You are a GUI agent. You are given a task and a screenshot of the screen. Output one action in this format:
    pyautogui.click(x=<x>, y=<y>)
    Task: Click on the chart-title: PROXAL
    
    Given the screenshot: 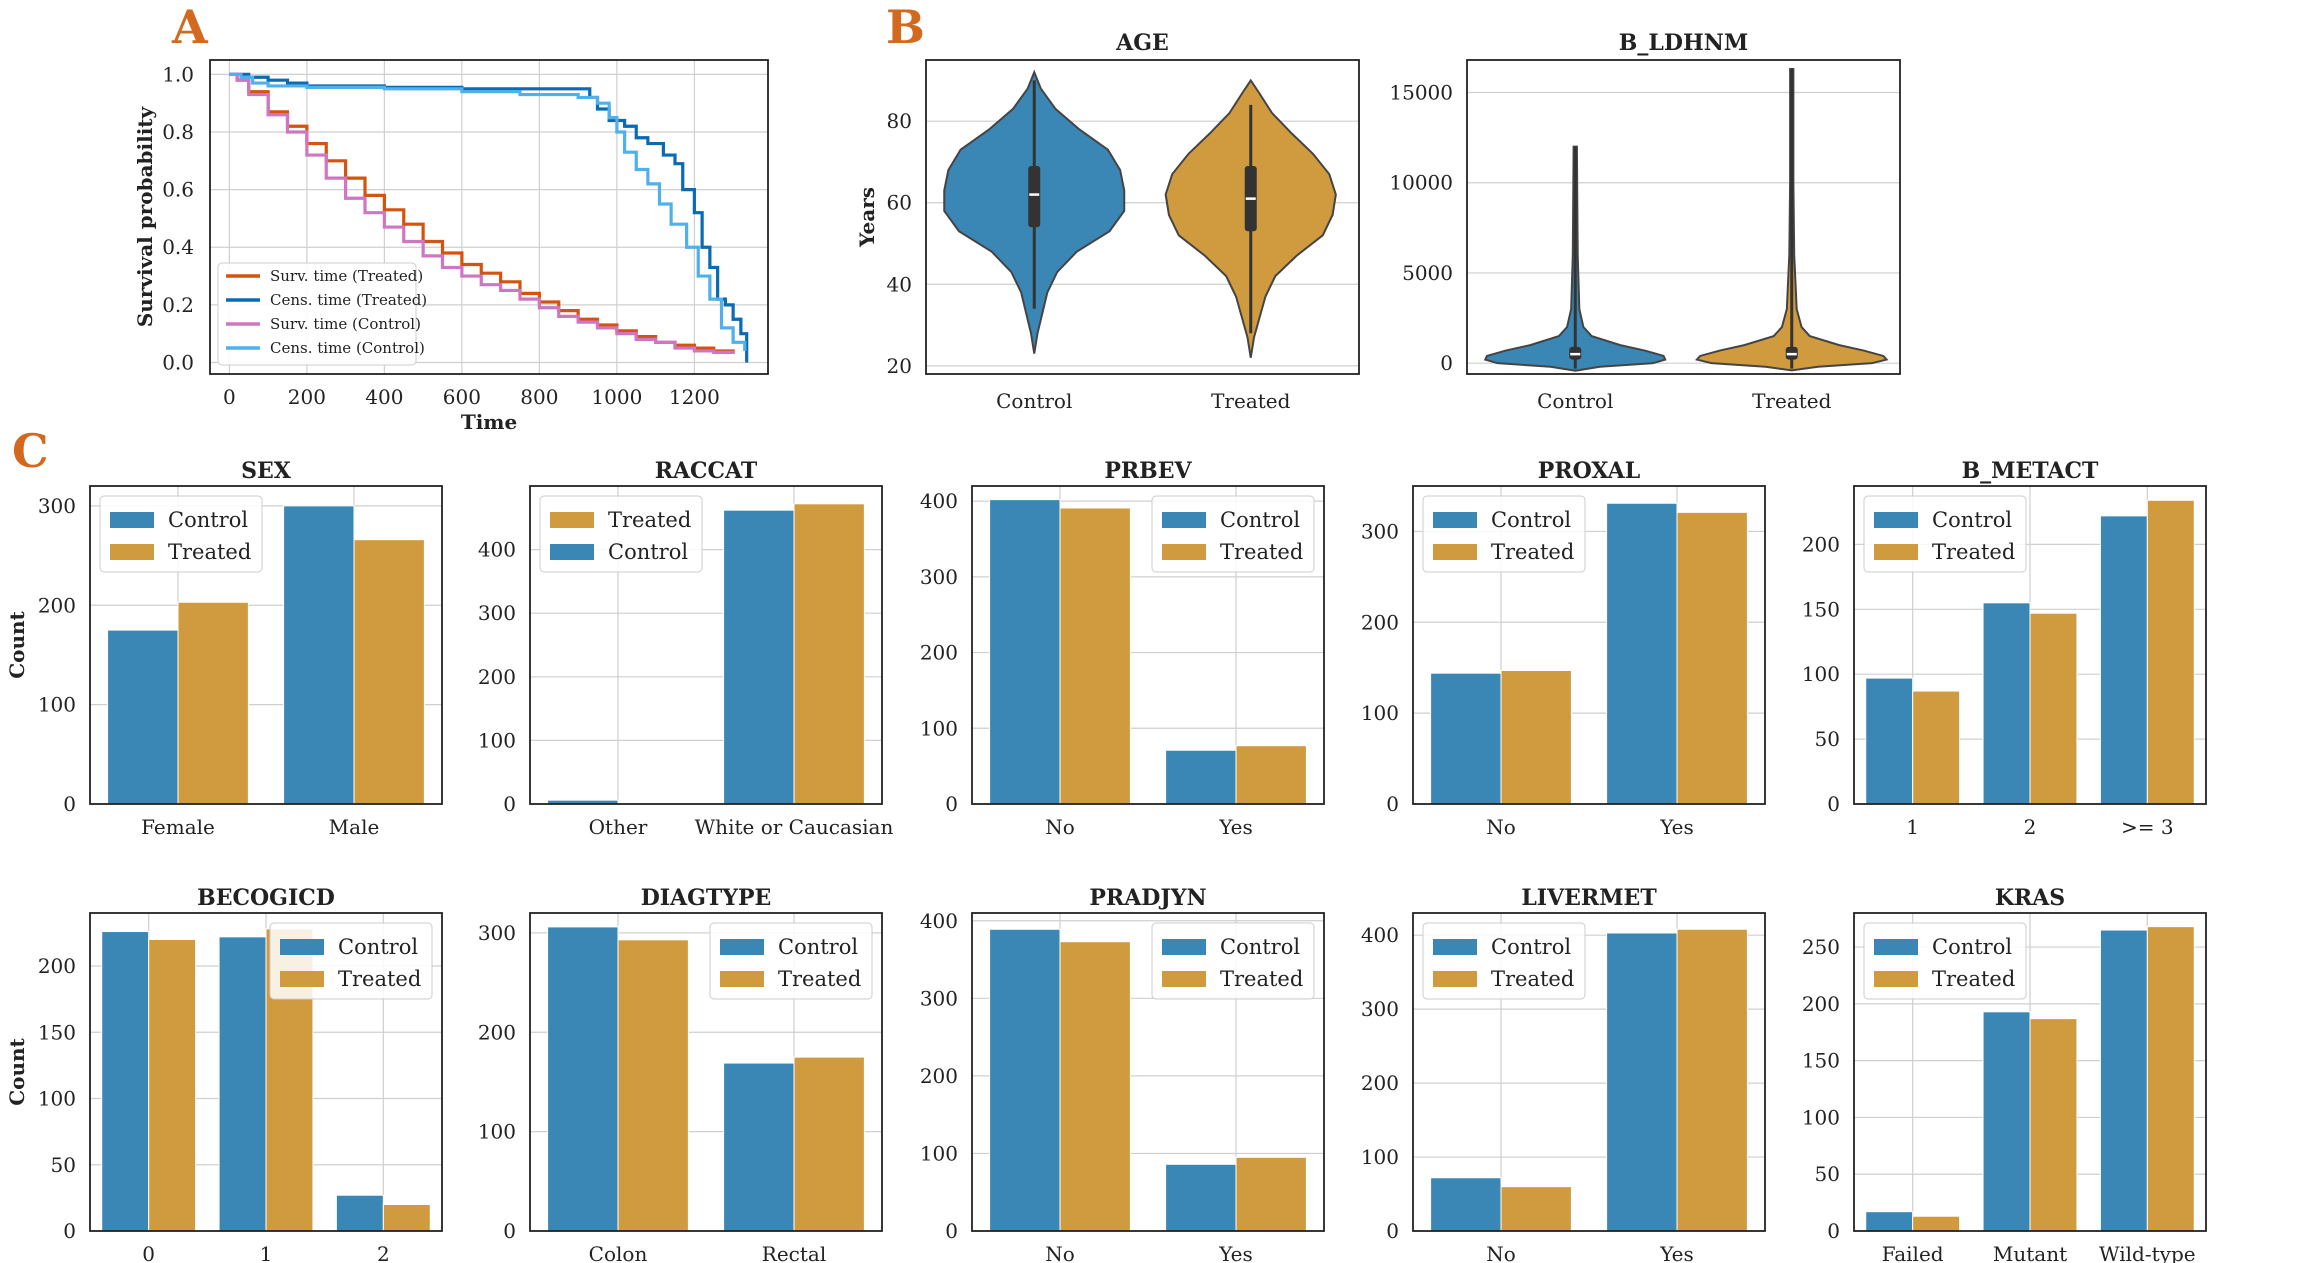 What is the action you would take?
    pyautogui.click(x=1589, y=471)
    